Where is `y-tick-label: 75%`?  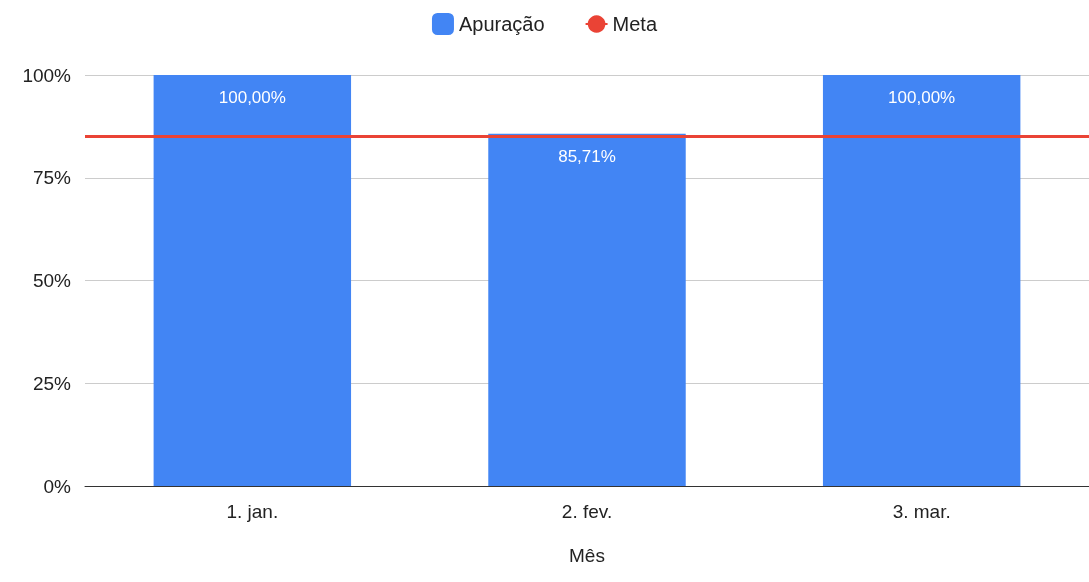 y-tick-label: 75% is located at coordinates (52, 178).